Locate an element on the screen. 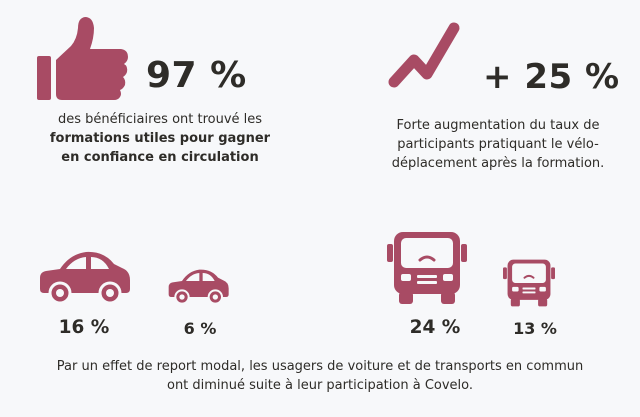 The height and width of the screenshot is (417, 640). stat-left-value: 97 % is located at coordinates (196, 75).